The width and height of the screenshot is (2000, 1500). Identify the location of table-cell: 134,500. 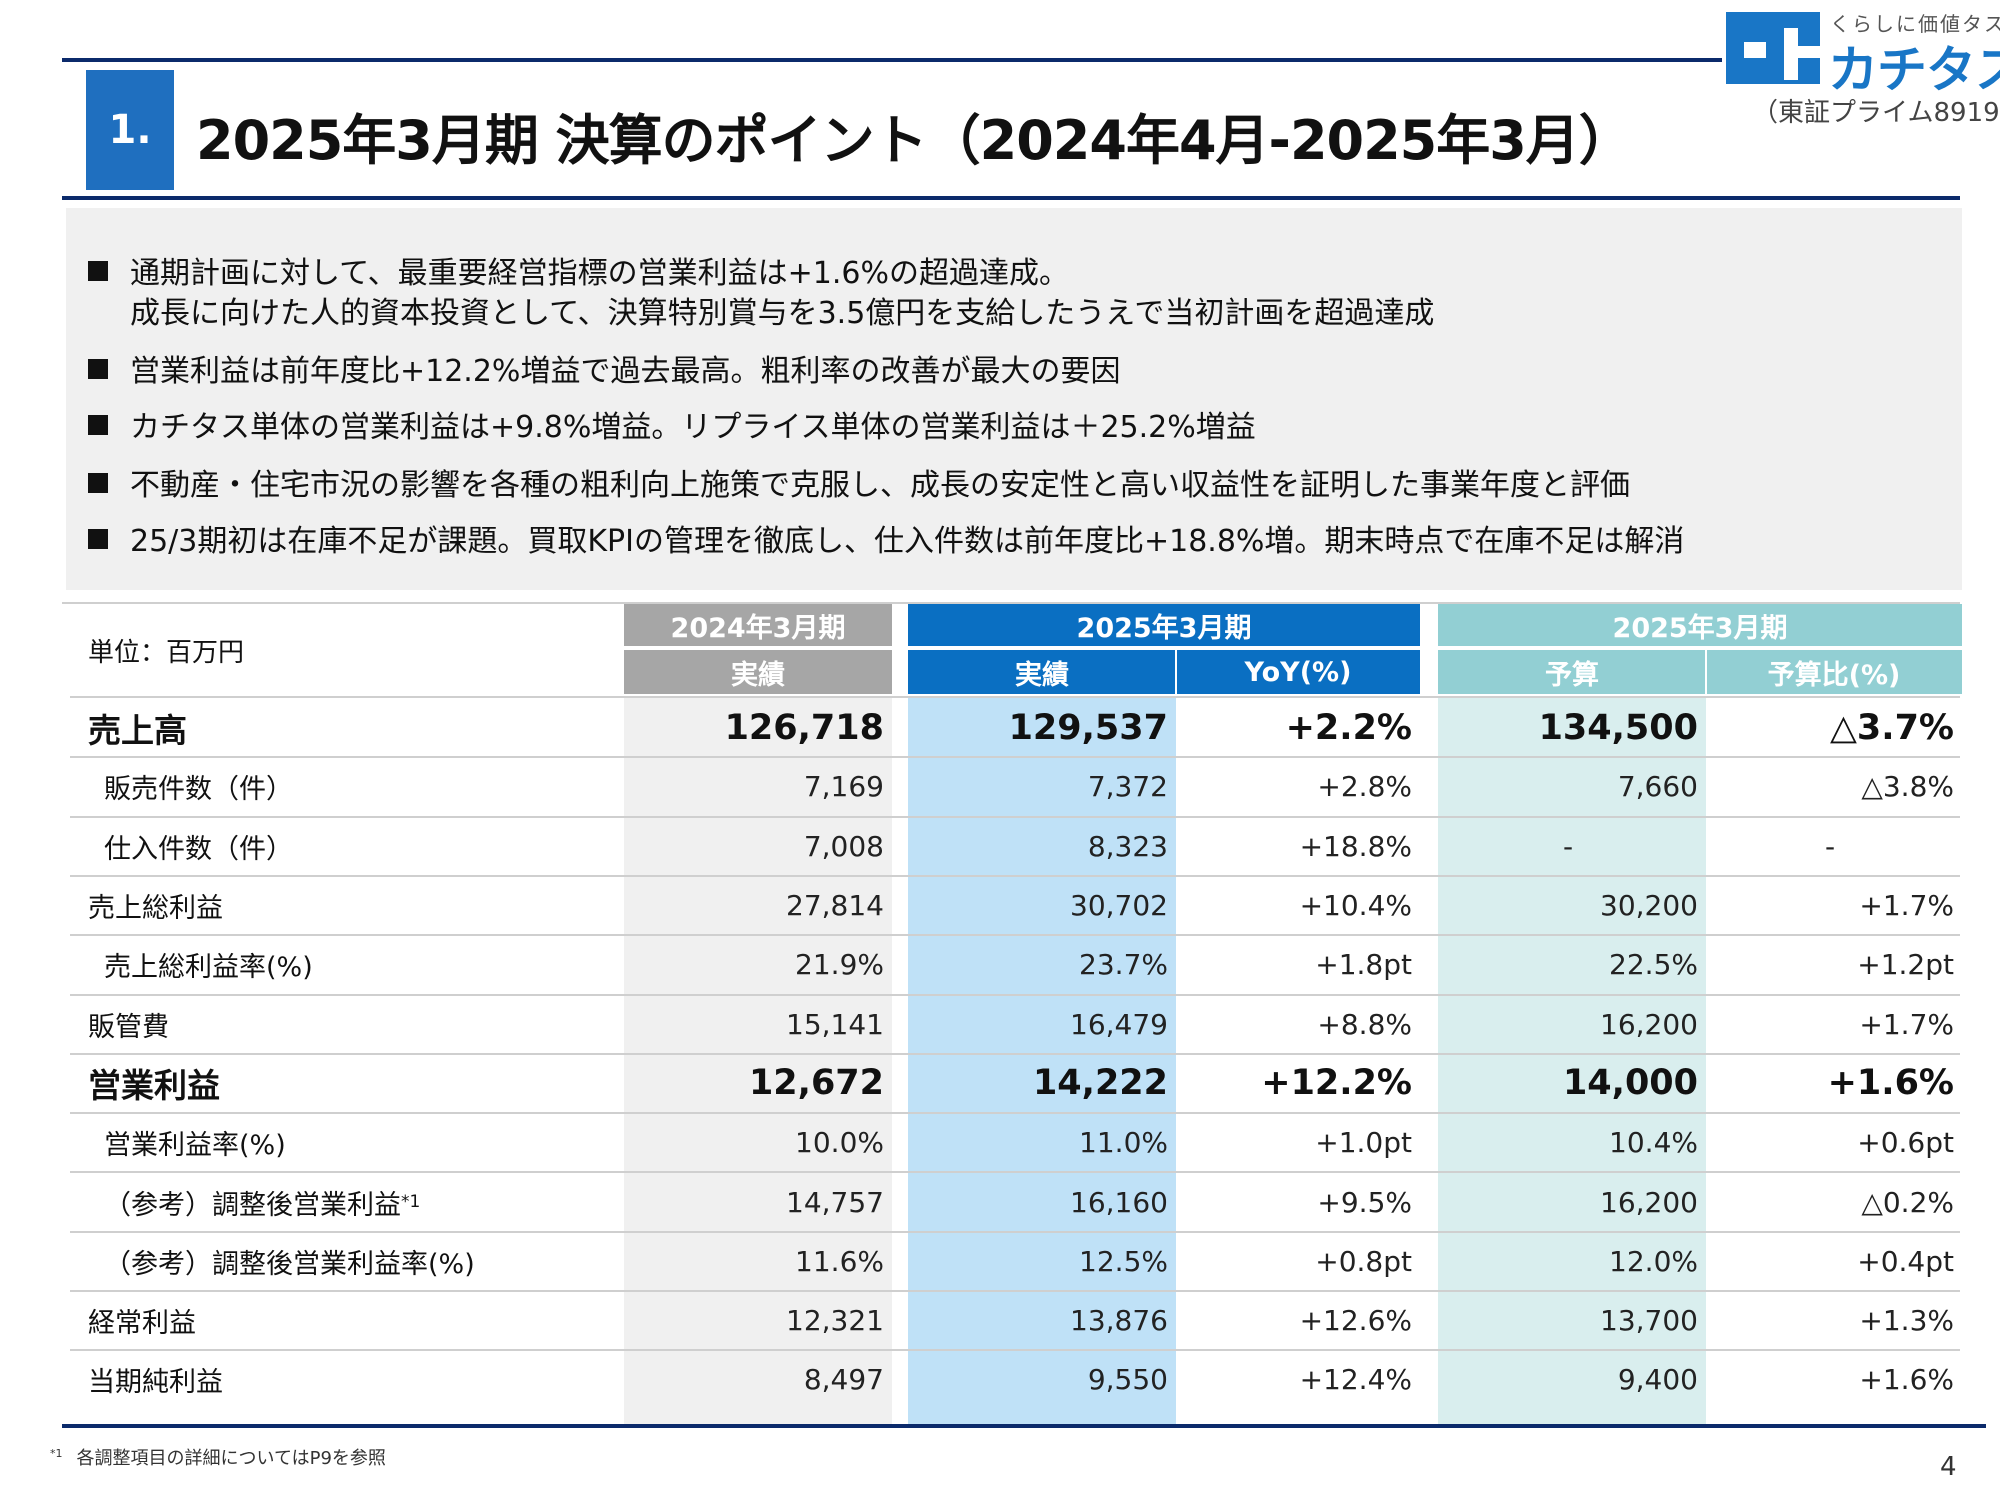
(1618, 727).